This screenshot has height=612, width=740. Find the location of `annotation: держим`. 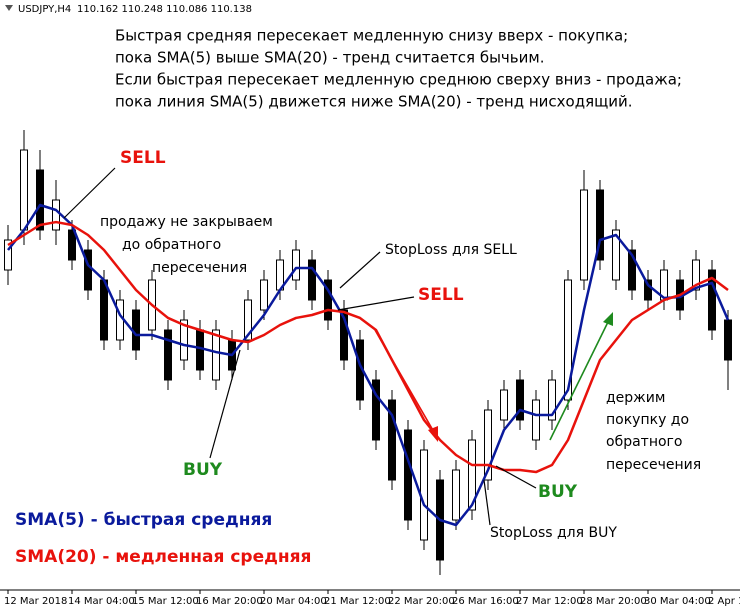

annotation: держим is located at coordinates (635, 398).